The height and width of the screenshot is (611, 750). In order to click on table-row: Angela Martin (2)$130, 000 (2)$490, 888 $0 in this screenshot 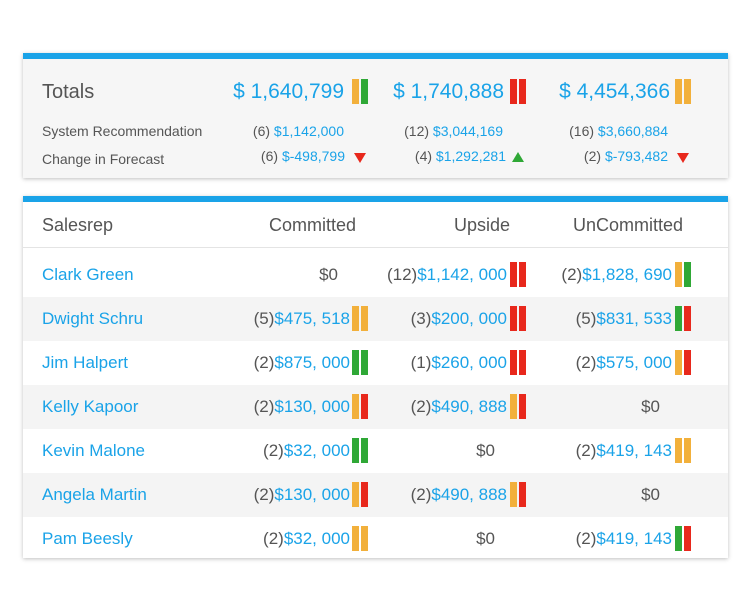, I will do `click(375, 495)`.